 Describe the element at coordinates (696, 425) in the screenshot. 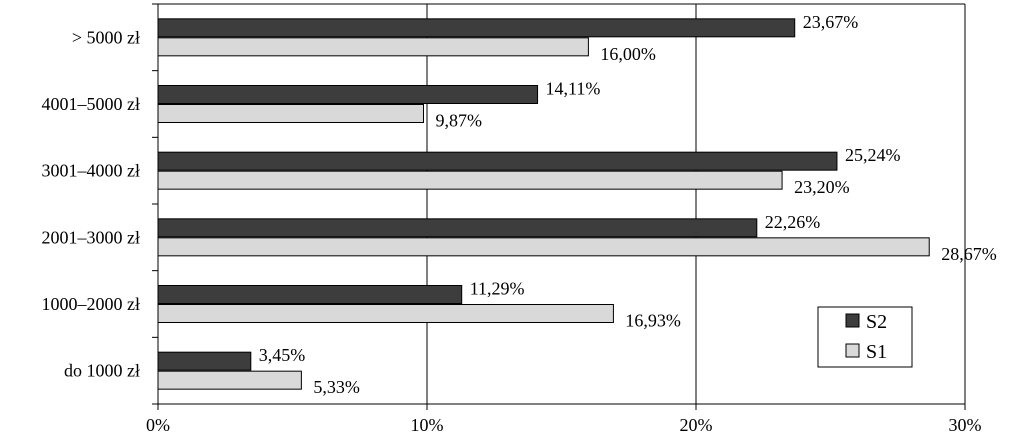

I see `x-tick-label: 20%` at that location.